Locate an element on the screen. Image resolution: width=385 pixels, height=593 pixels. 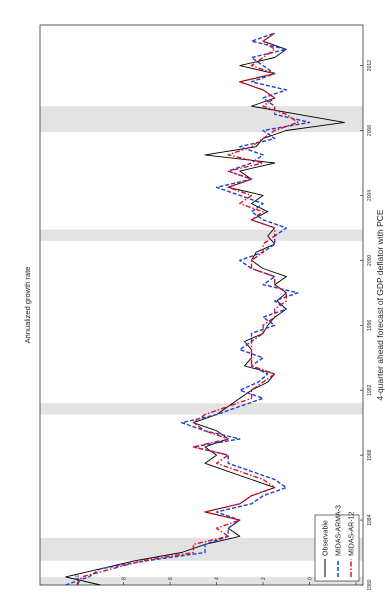
y-tick-label-6: 6 is located at coordinates (171, 578).